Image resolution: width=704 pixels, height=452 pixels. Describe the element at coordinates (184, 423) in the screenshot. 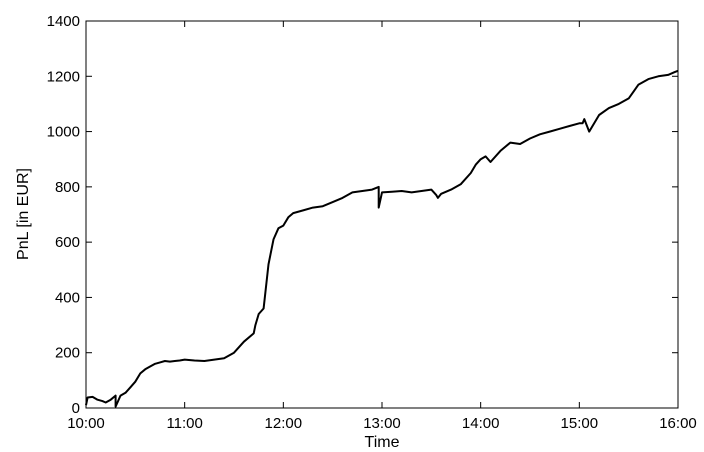

I see `x-tick-label: 11:00` at that location.